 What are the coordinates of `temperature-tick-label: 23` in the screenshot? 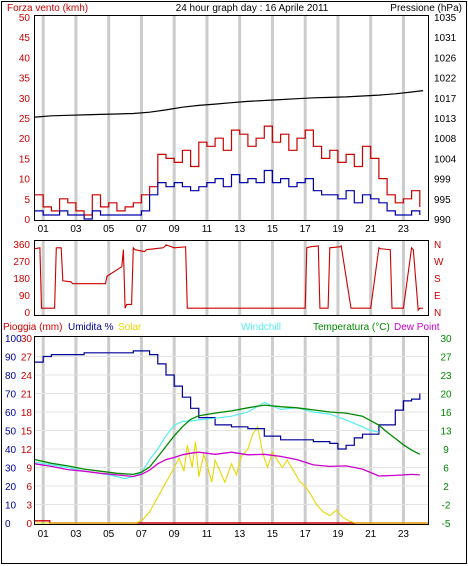 It's located at (446, 376).